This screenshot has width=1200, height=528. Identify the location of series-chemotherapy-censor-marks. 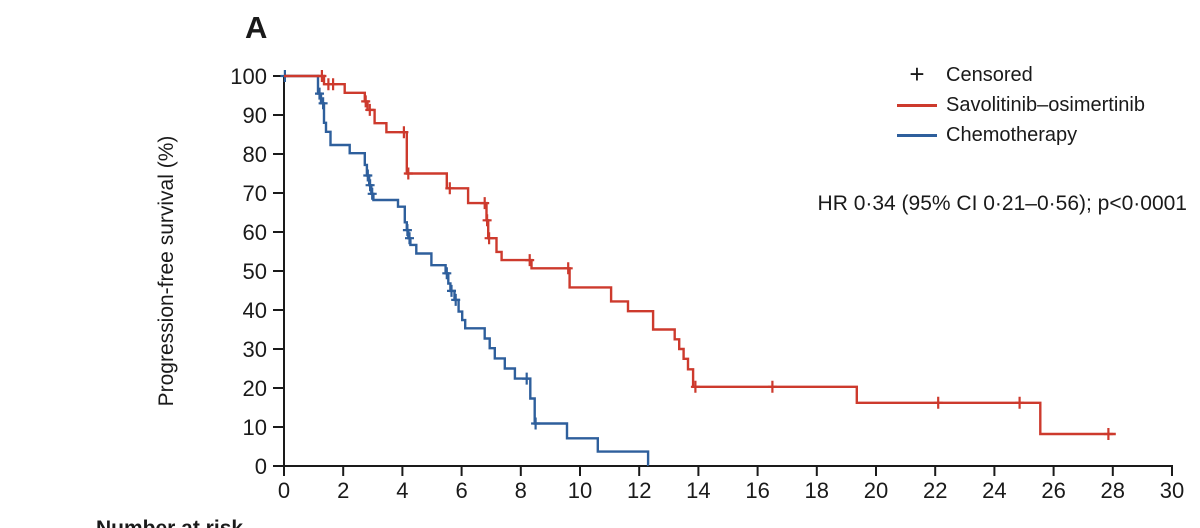
(410, 250).